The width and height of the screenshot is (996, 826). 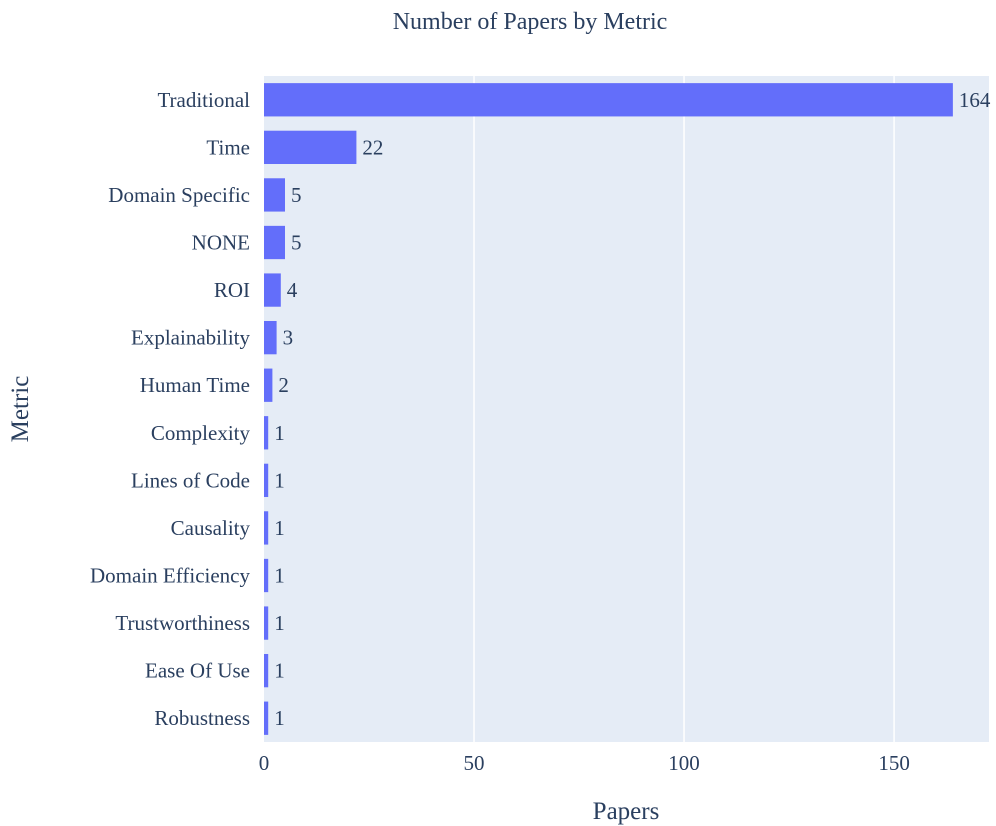 What do you see at coordinates (474, 763) in the screenshot?
I see `x-tick-label: 50` at bounding box center [474, 763].